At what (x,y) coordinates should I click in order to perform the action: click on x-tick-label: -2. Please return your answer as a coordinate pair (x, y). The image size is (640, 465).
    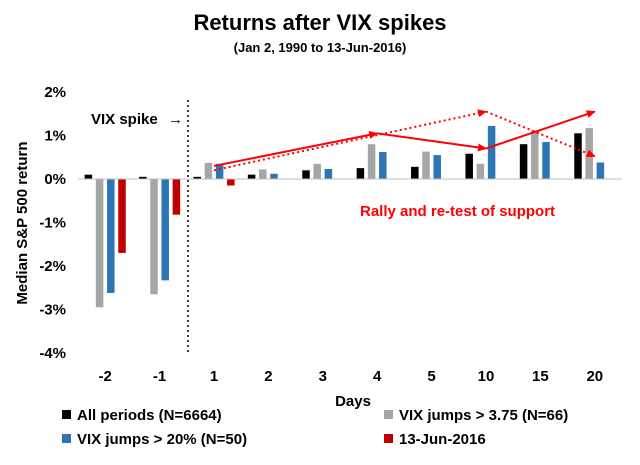
    Looking at the image, I should click on (105, 376).